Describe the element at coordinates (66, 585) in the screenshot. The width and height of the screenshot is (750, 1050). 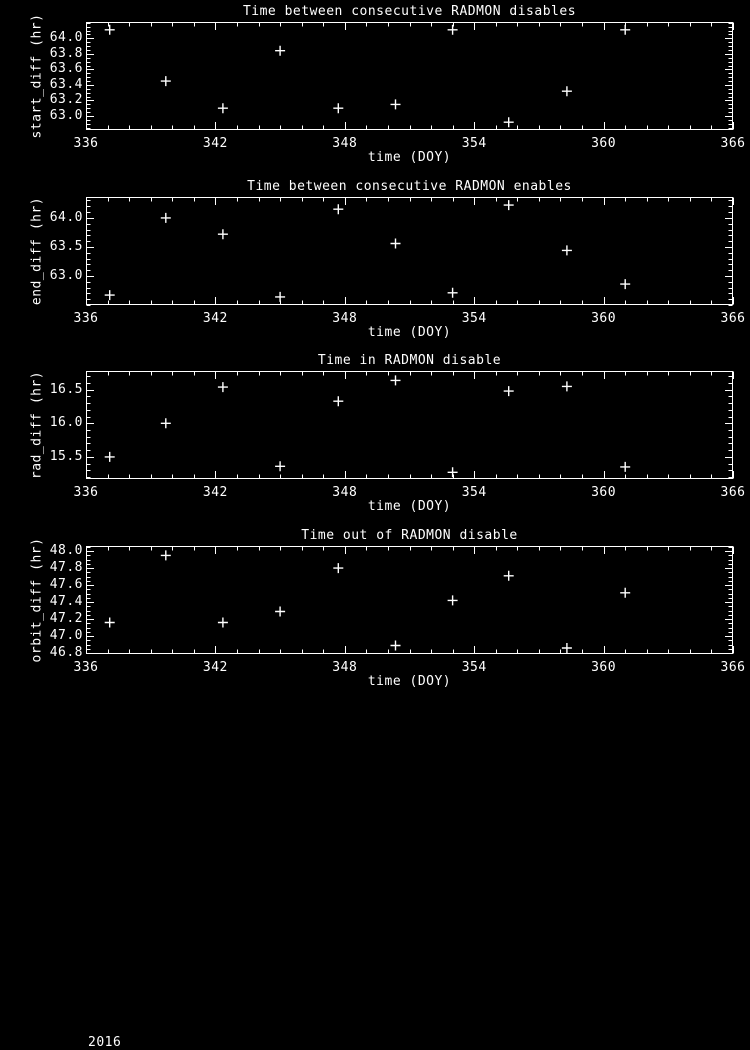
I see `y-tick-label: 47.6` at that location.